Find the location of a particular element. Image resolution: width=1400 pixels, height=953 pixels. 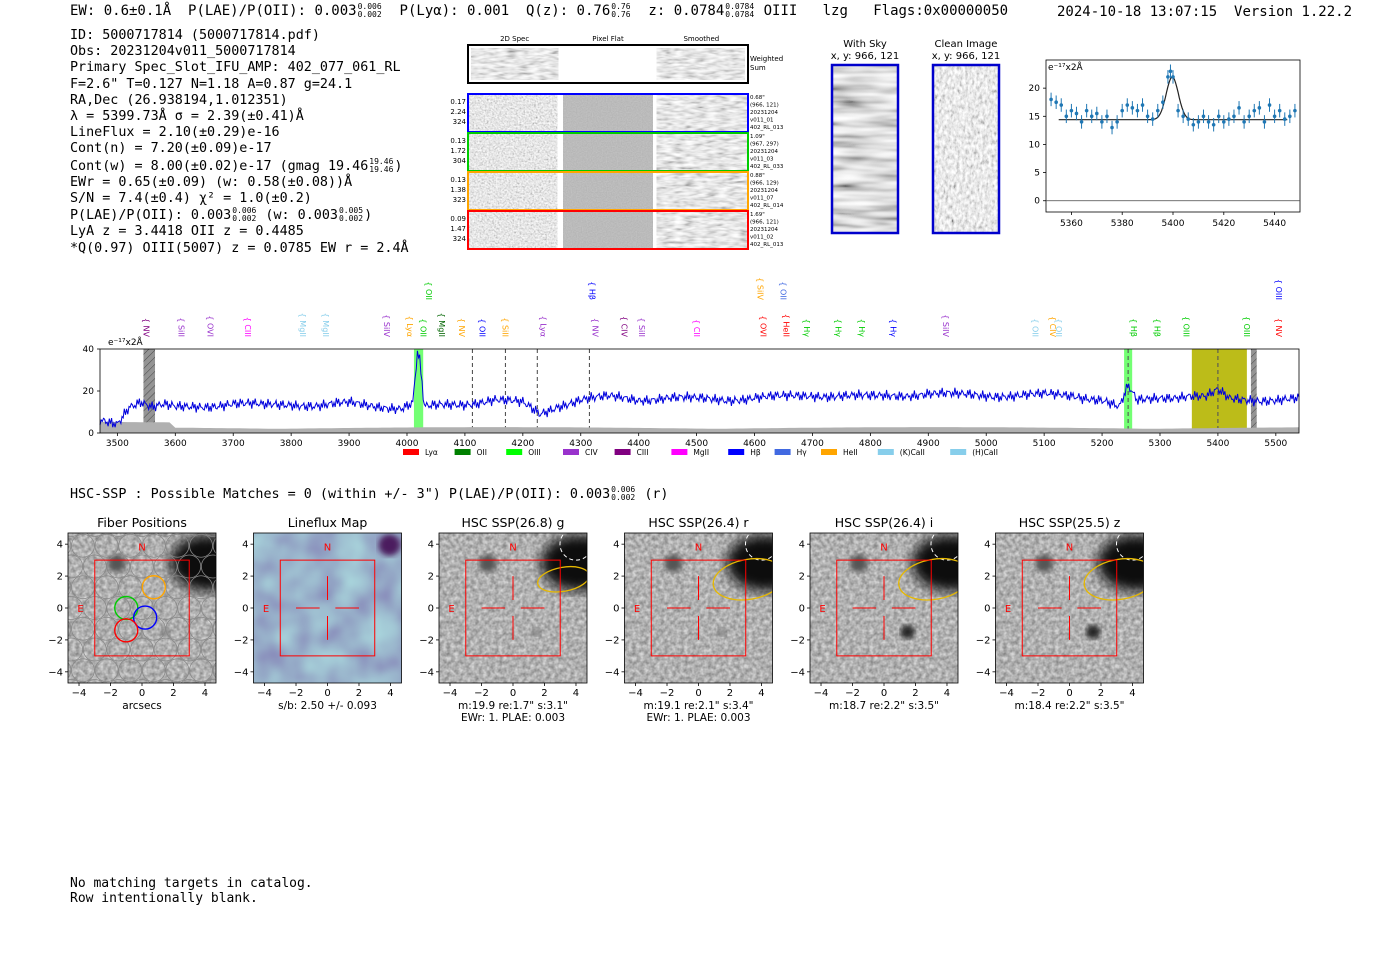

spectrum-line-id-label: { Hβ is located at coordinates (1133, 327).